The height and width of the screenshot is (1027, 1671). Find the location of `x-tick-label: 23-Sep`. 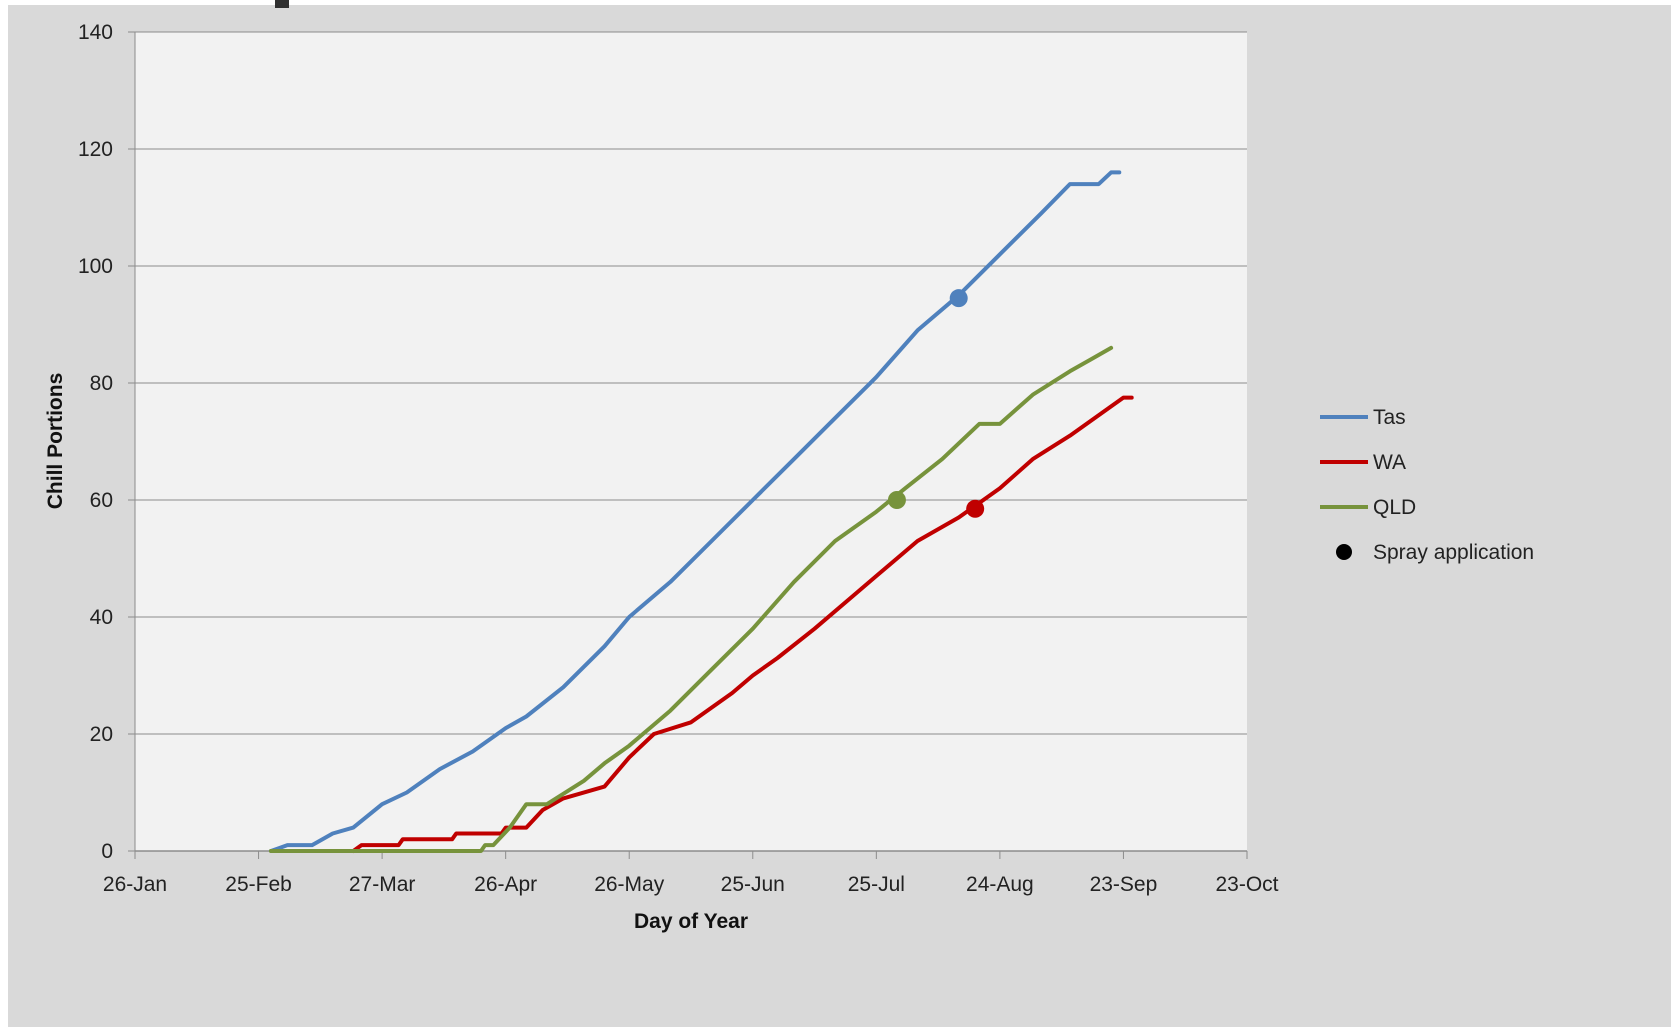

x-tick-label: 23-Sep is located at coordinates (1124, 884).